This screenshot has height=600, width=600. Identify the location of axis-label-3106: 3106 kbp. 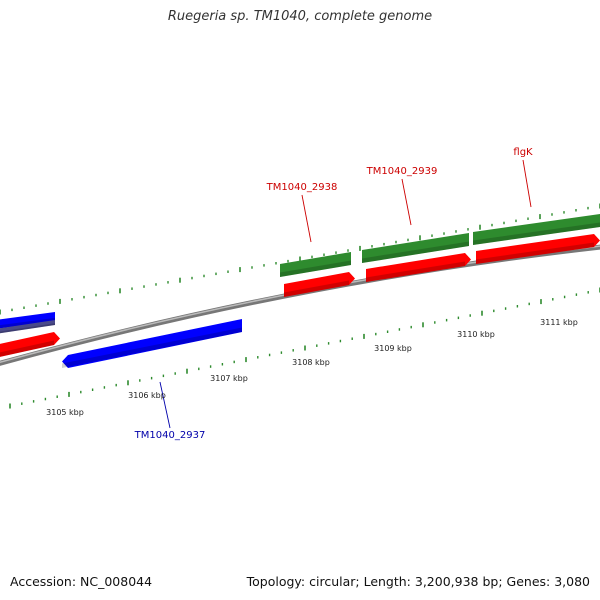
(147, 395).